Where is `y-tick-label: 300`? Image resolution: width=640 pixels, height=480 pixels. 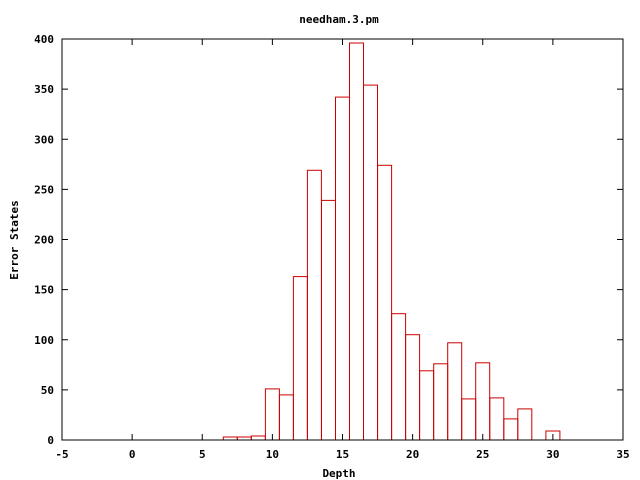
y-tick-label: 300 is located at coordinates (44, 139).